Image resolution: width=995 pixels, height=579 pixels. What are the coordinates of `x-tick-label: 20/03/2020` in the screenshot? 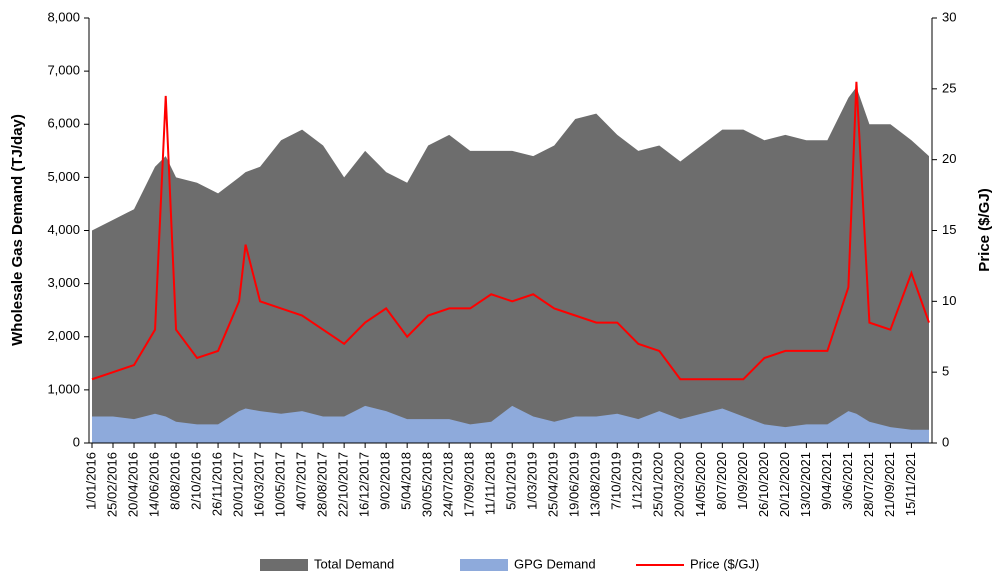 It's located at (679, 484).